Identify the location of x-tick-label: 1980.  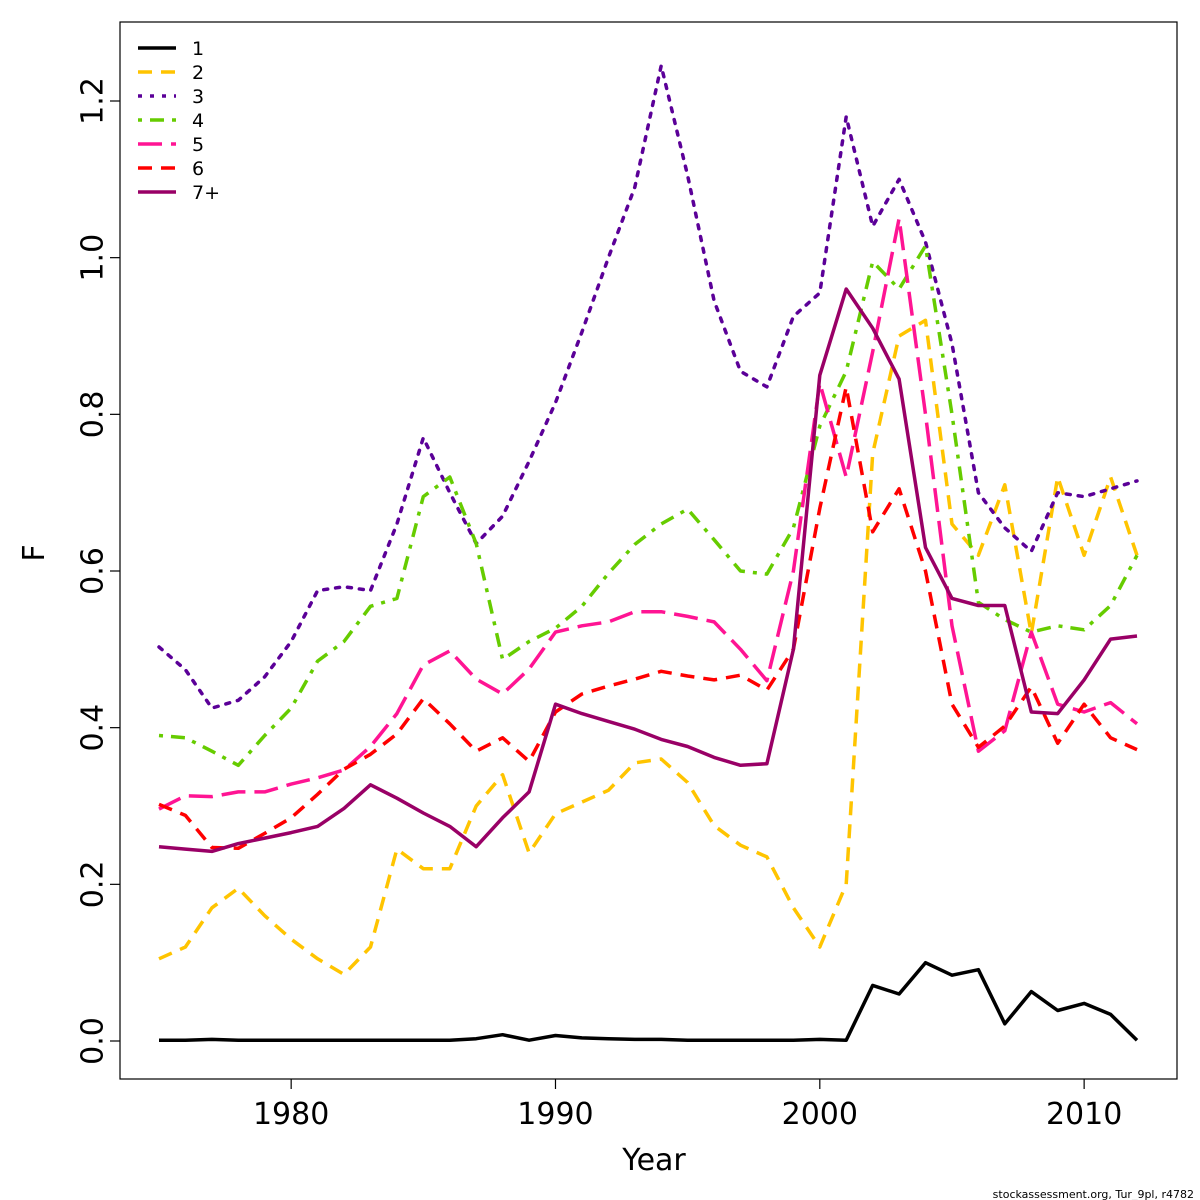
(291, 1114).